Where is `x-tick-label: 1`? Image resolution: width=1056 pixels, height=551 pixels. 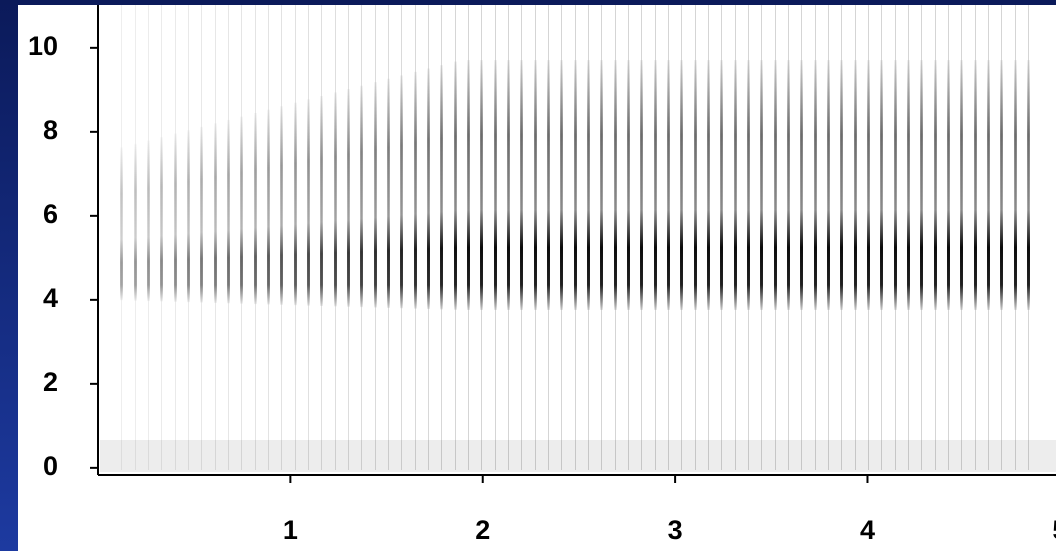 x-tick-label: 1 is located at coordinates (290, 530).